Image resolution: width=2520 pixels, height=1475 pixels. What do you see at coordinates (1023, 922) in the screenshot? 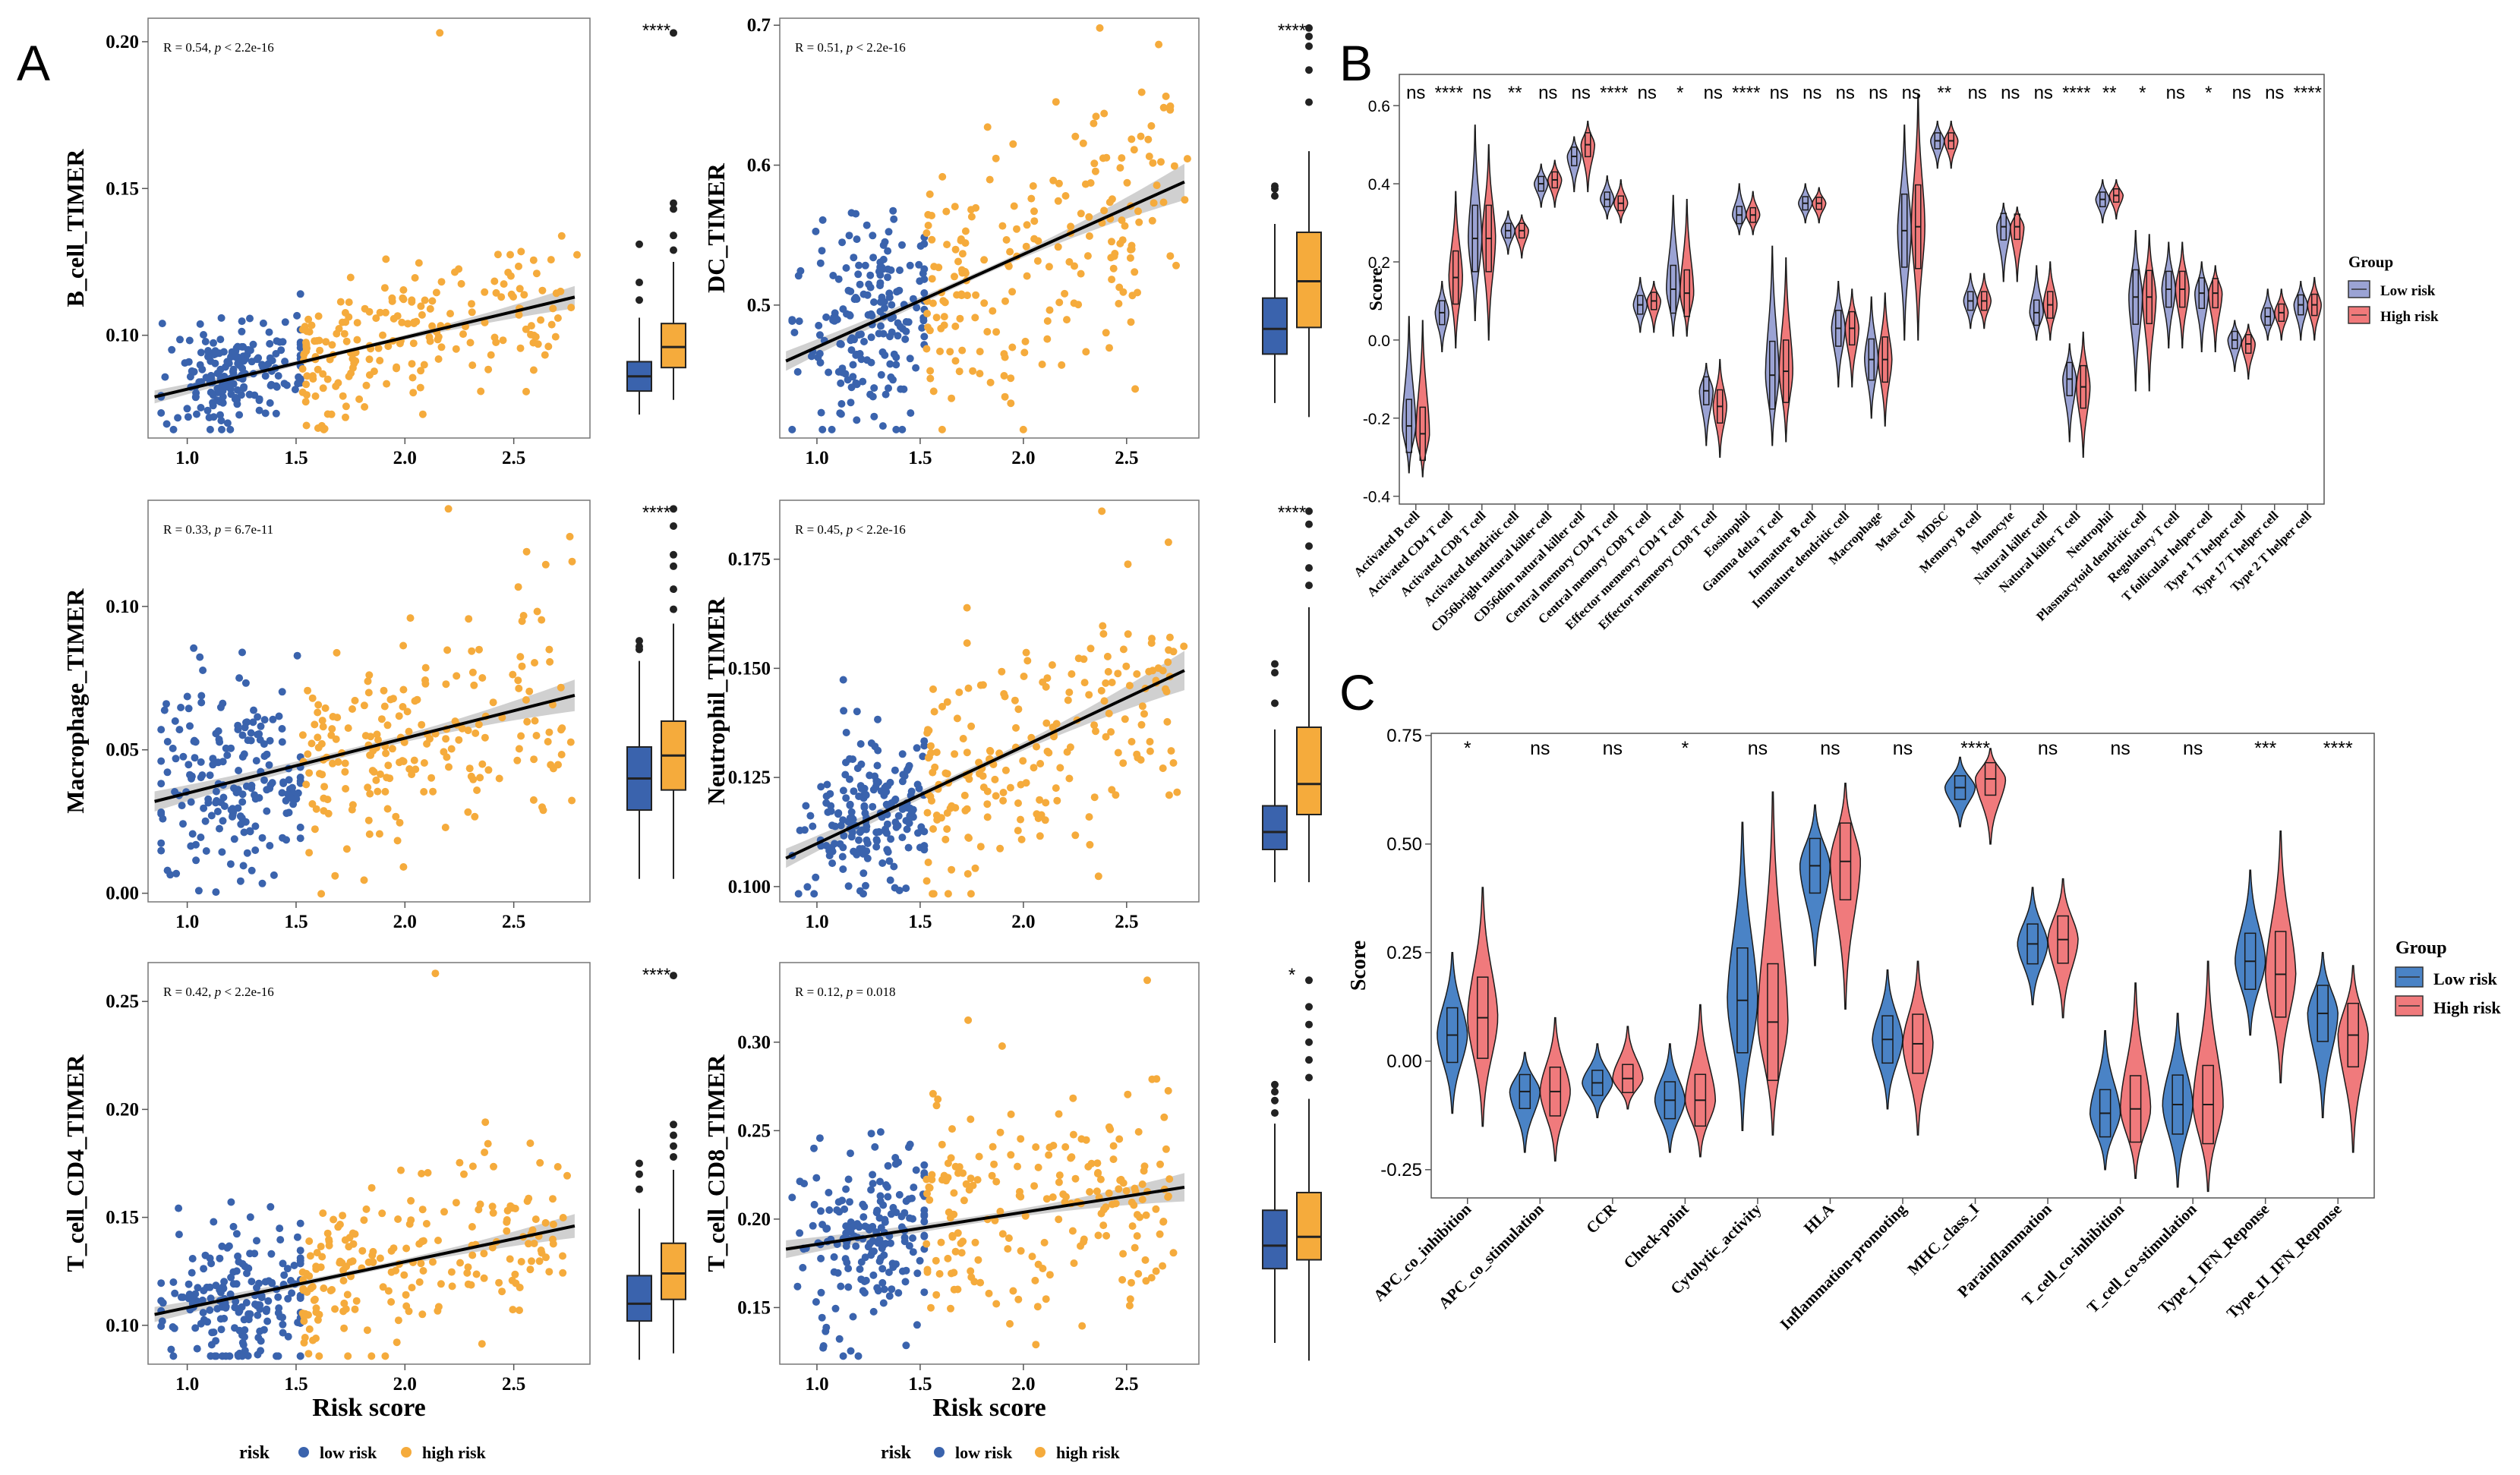
I see `x-tick-label: 2.0` at bounding box center [1023, 922].